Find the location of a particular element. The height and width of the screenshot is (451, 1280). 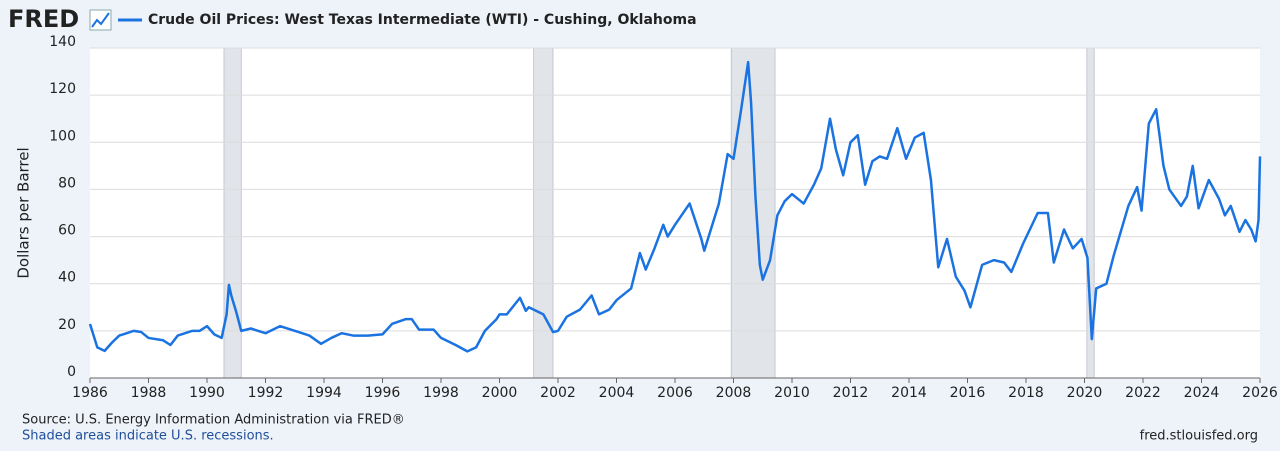

x-tick-label: 2026 is located at coordinates (1260, 393).